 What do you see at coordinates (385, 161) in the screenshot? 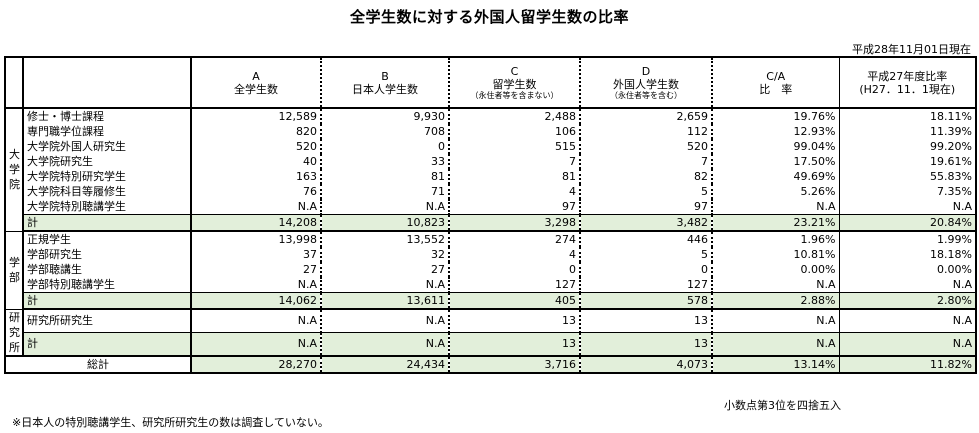
I see `cell-b: 33` at bounding box center [385, 161].